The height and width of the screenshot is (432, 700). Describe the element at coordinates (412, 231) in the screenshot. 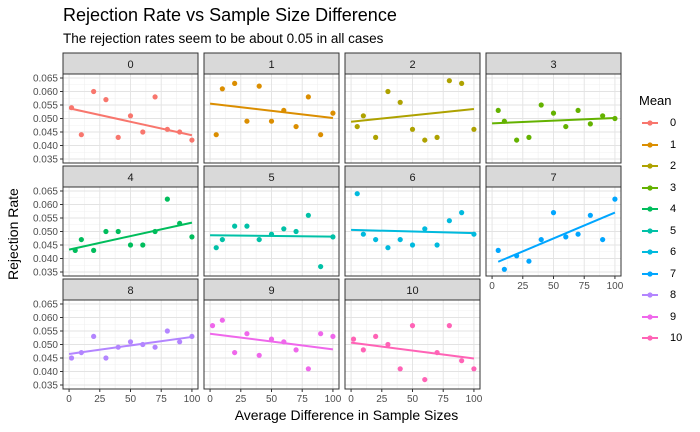

I see `panel-border` at that location.